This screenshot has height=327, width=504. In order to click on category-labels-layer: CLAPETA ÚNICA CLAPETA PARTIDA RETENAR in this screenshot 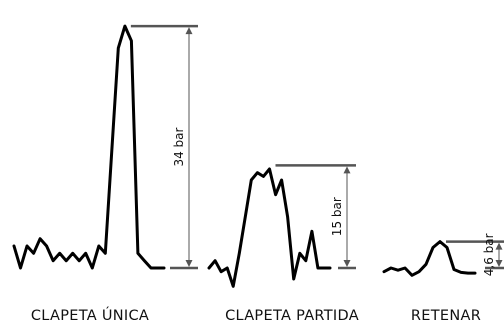, I will do `click(256, 315)`.